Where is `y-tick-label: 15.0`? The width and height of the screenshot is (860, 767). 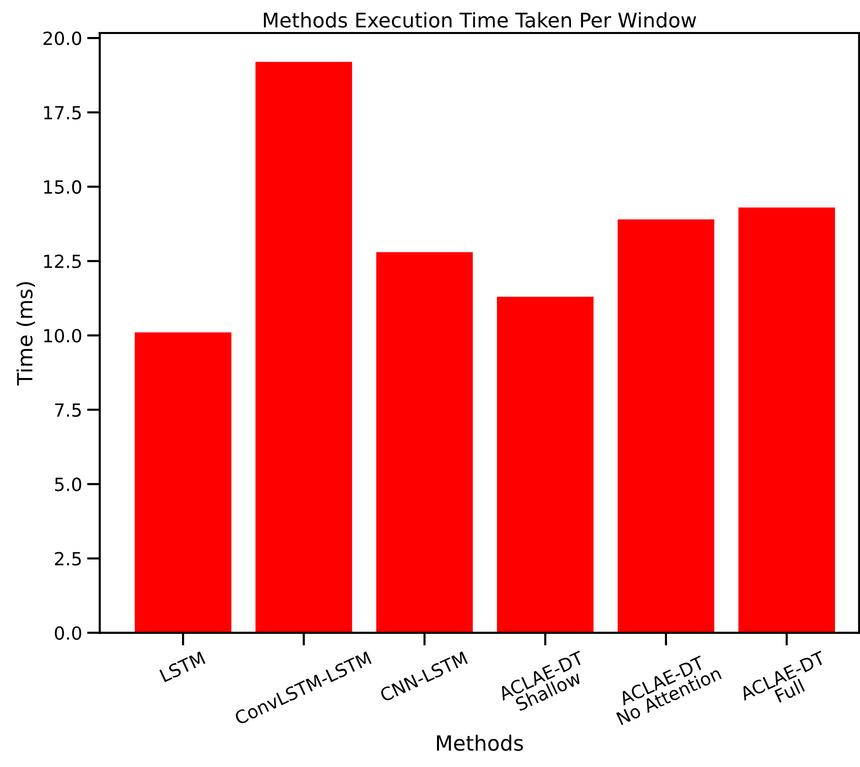 y-tick-label: 15.0 is located at coordinates (63, 187).